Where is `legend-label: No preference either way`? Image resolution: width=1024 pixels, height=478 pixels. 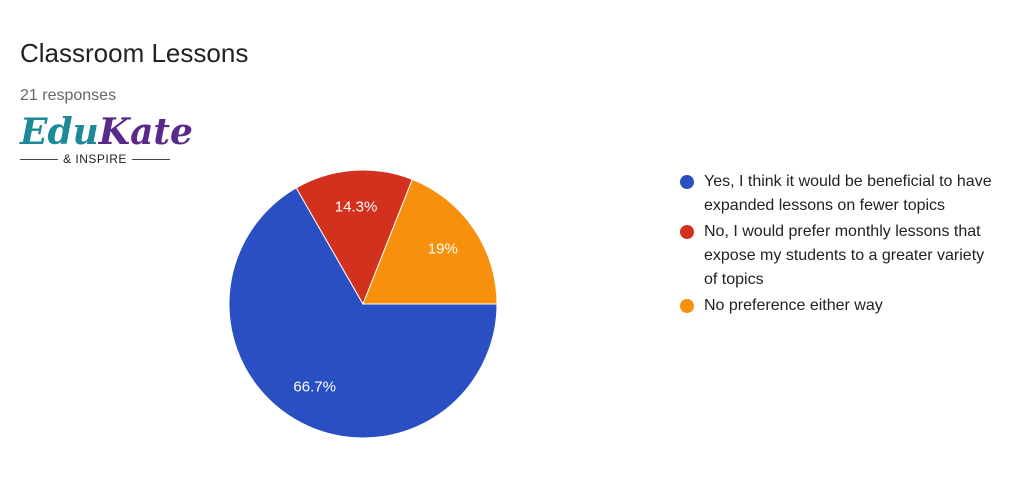
legend-label: No preference either way is located at coordinates (793, 305).